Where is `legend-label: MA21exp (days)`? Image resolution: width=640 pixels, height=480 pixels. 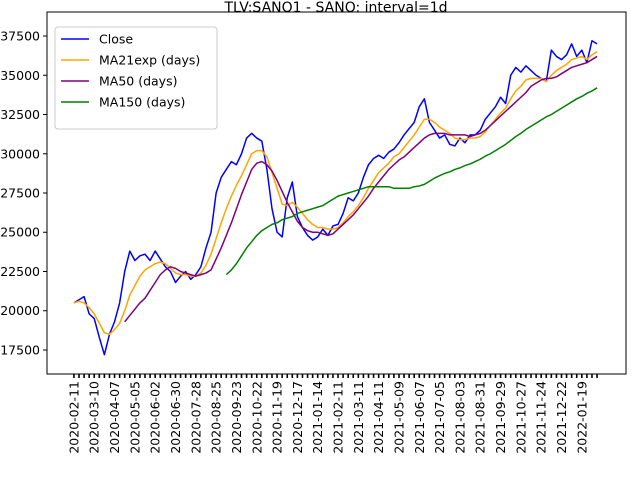
legend-label: MA21exp (days) is located at coordinates (149, 60).